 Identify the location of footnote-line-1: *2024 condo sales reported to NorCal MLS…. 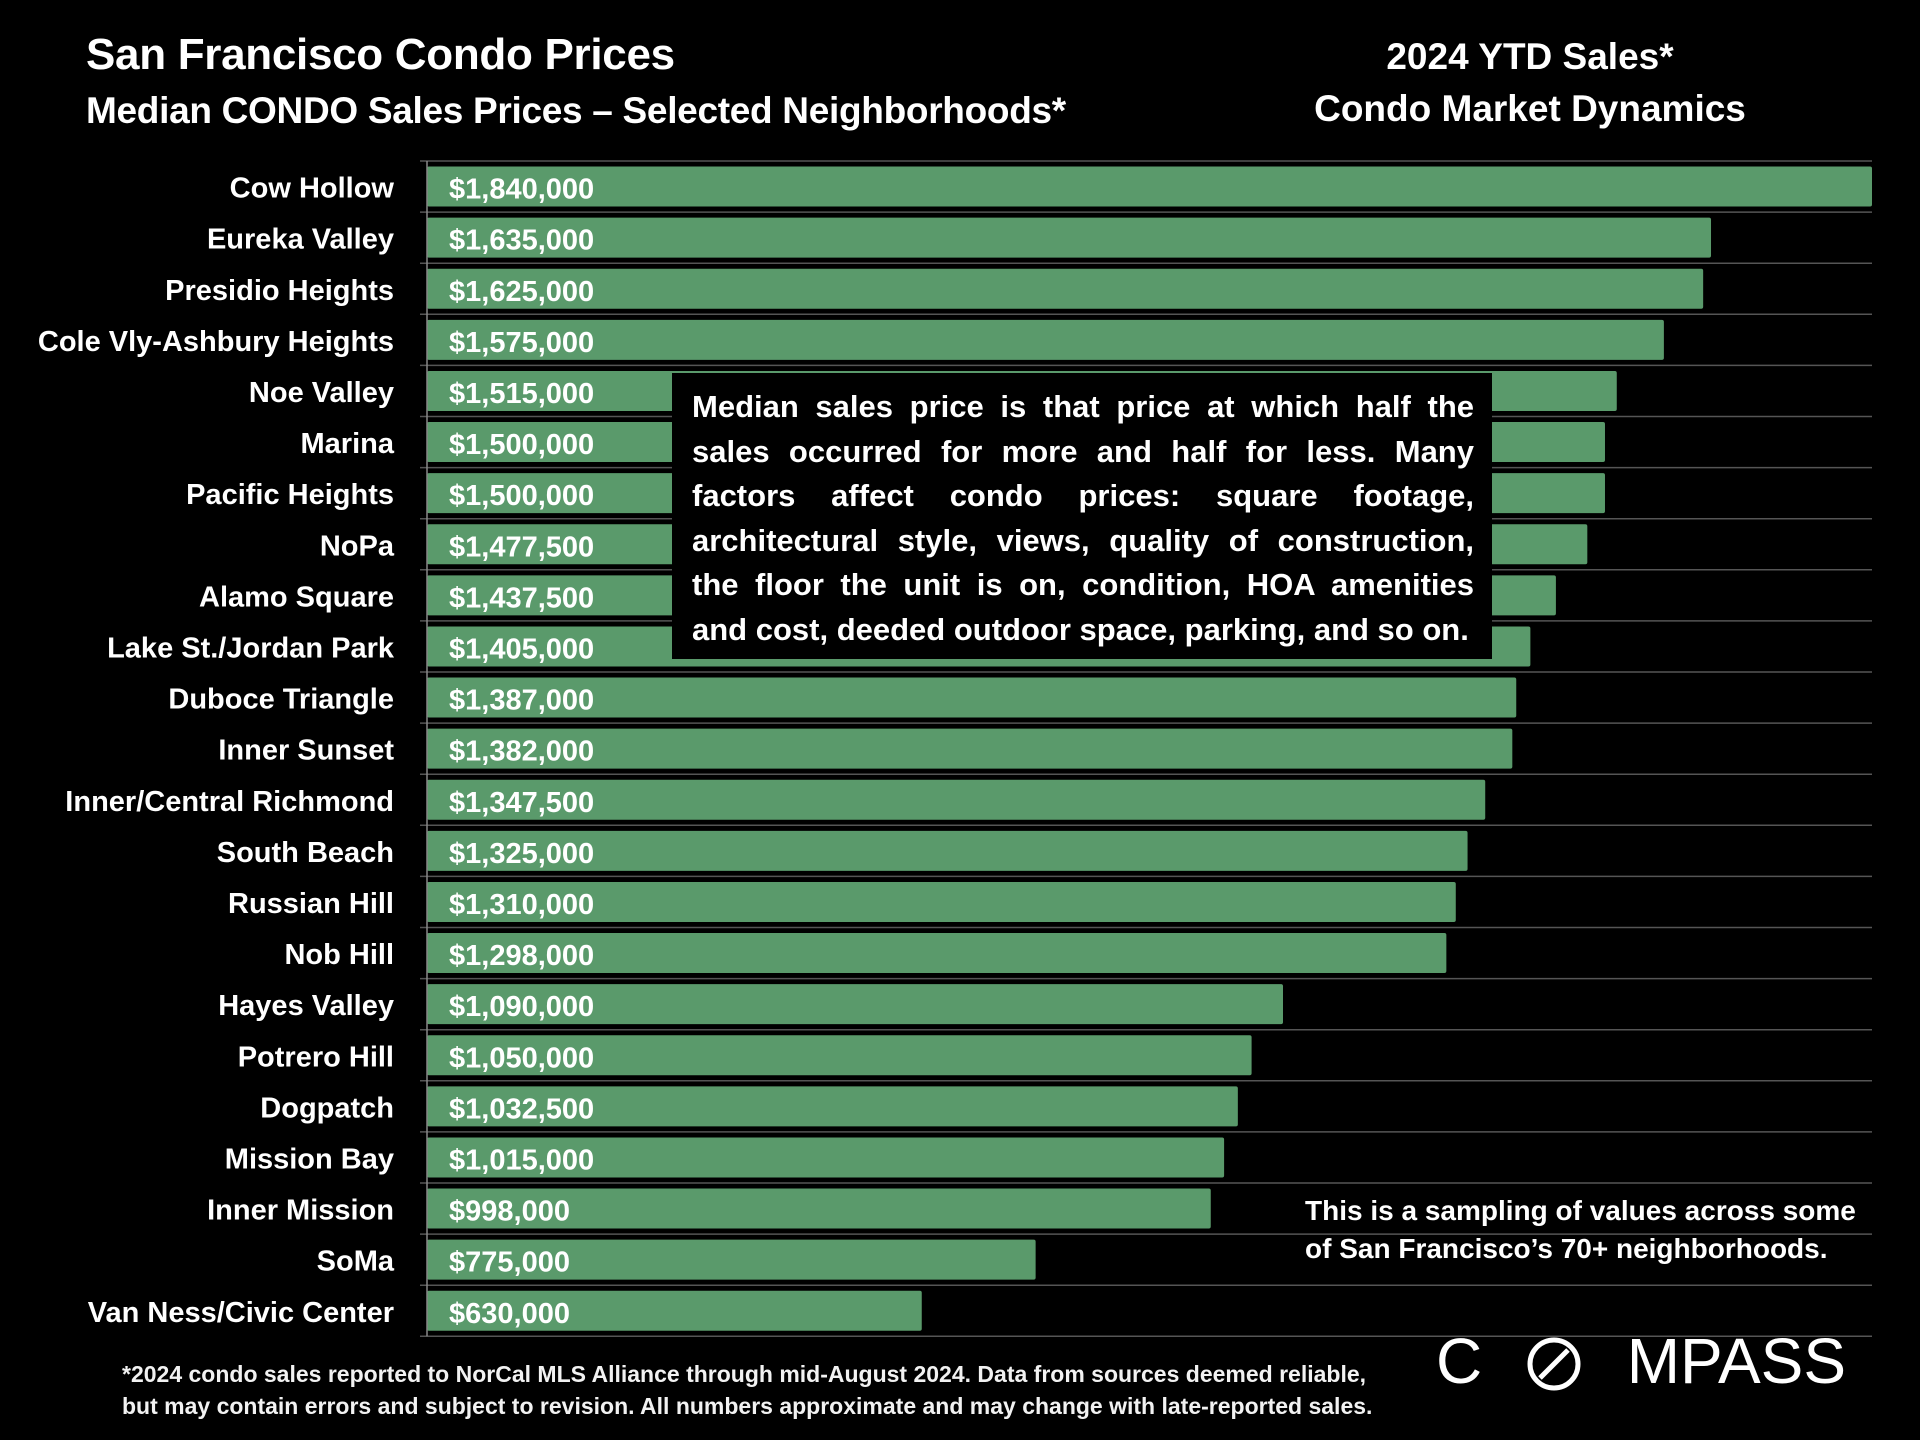
(744, 1374).